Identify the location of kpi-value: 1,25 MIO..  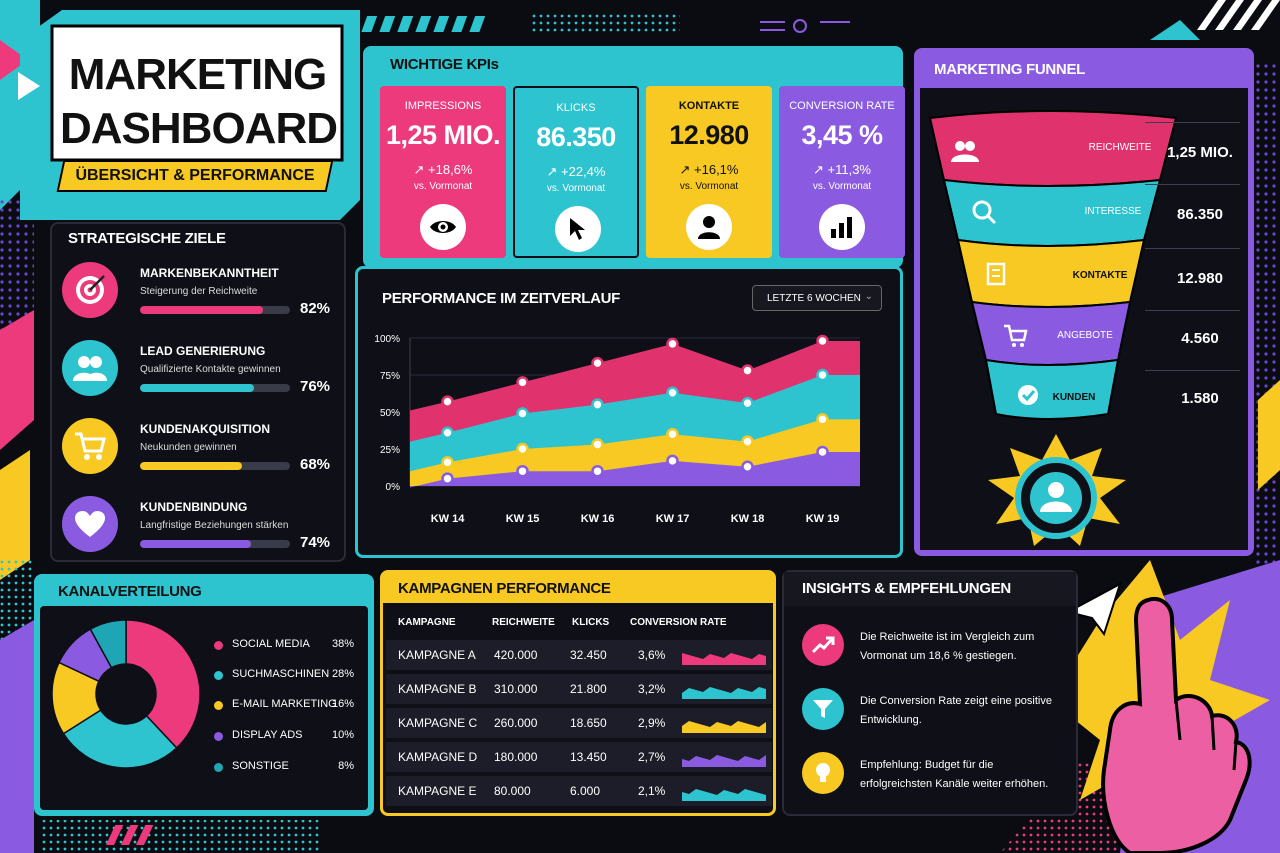
(443, 135).